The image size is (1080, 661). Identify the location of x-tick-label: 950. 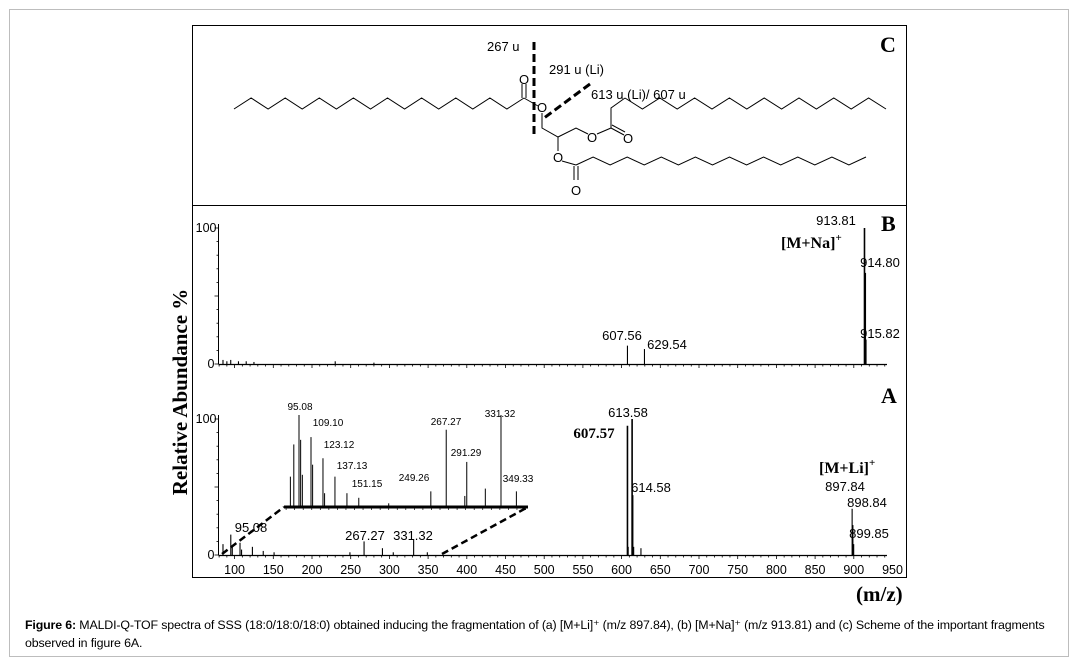
(892, 570).